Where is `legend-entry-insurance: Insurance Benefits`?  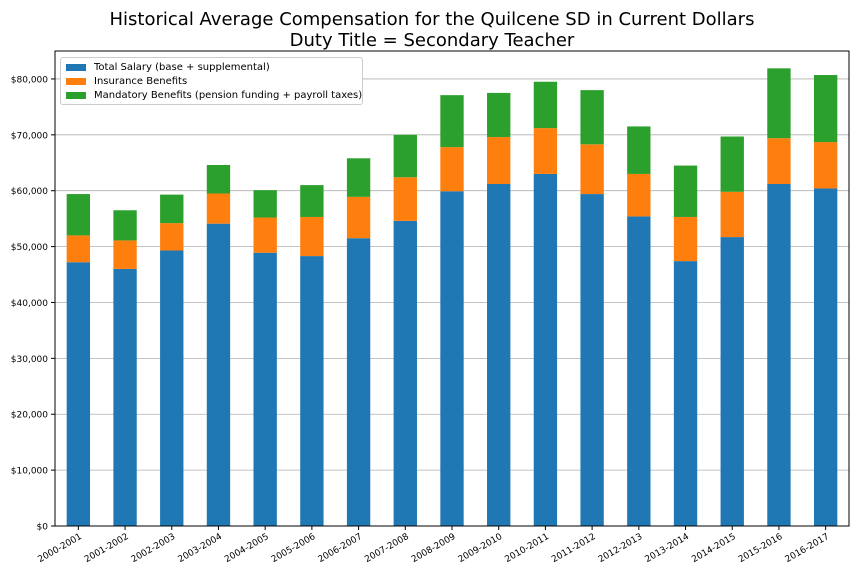 legend-entry-insurance: Insurance Benefits is located at coordinates (126, 81).